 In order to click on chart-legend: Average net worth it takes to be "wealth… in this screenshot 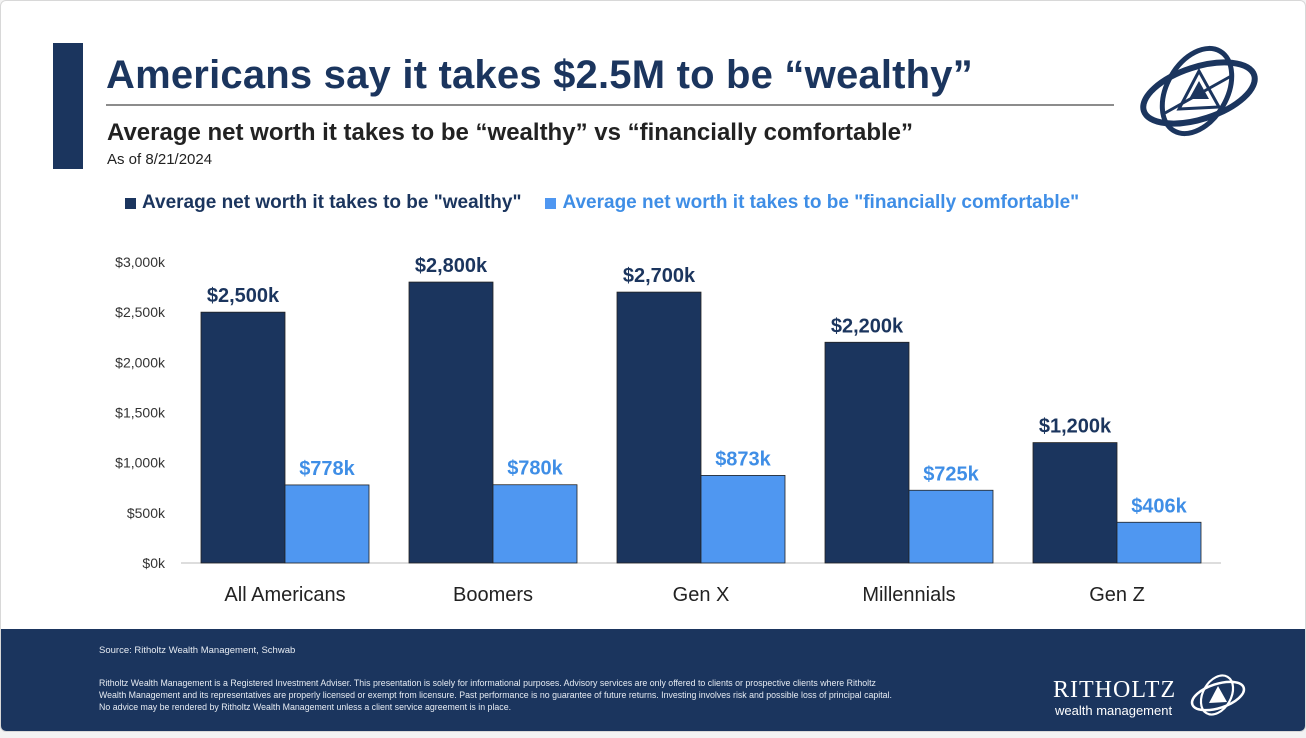, I will do `click(614, 203)`.